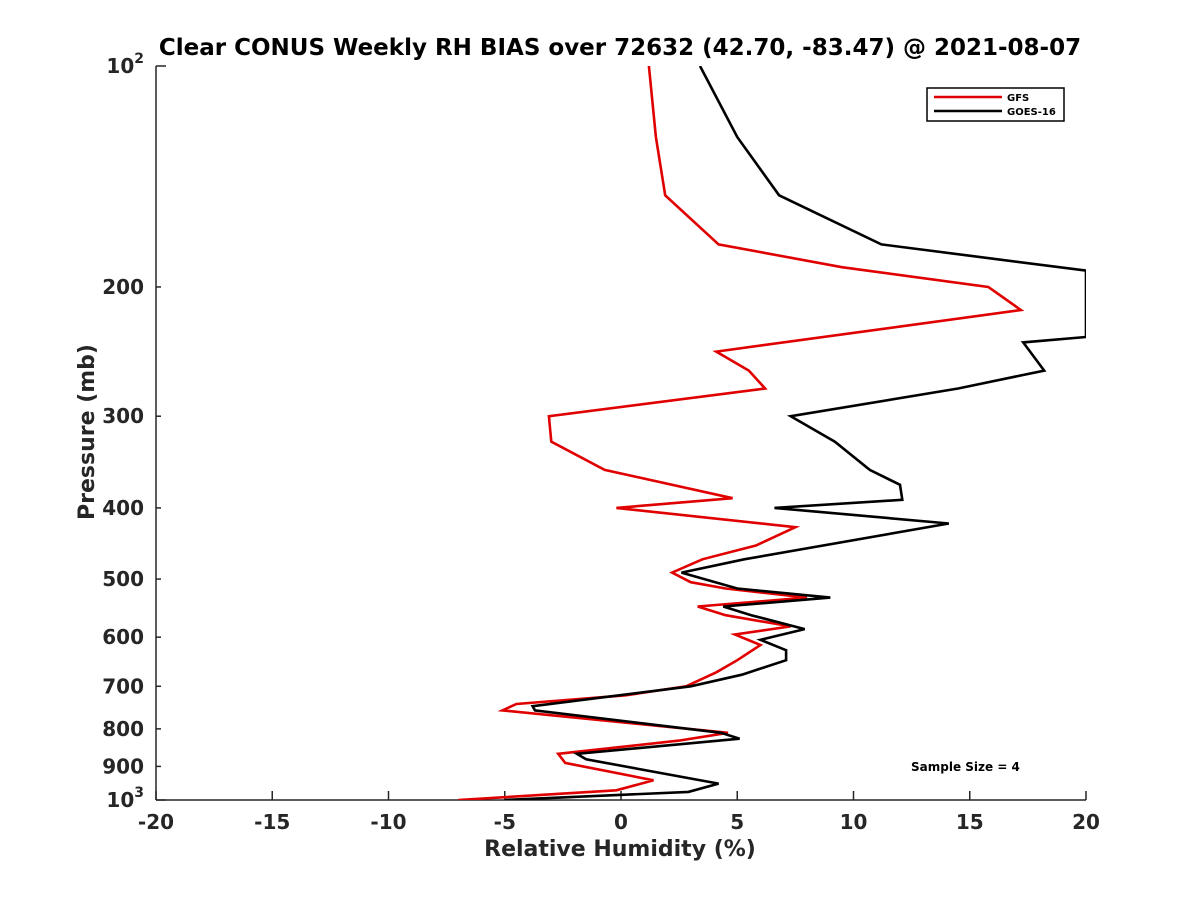  Describe the element at coordinates (125, 798) in the screenshot. I see `y-tick-label: 10³` at that location.